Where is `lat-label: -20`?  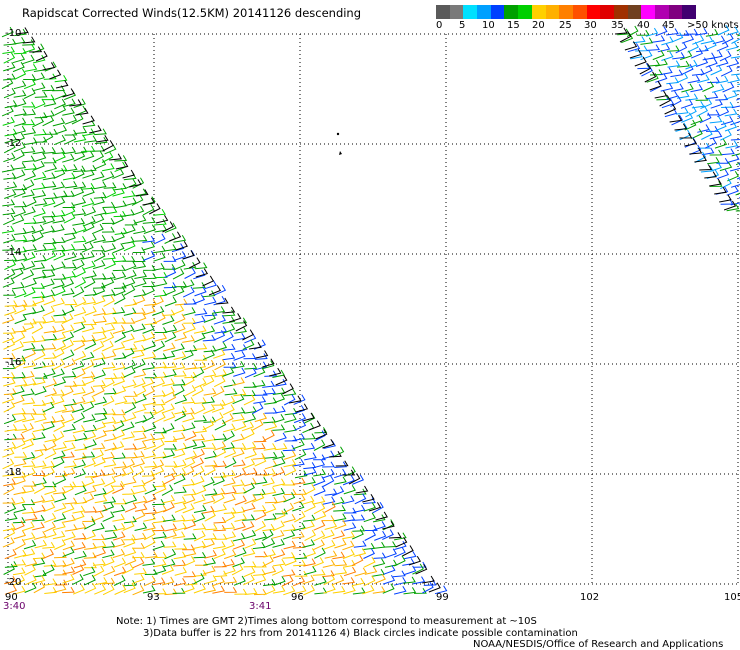
lat-label: -20 is located at coordinates (13, 582).